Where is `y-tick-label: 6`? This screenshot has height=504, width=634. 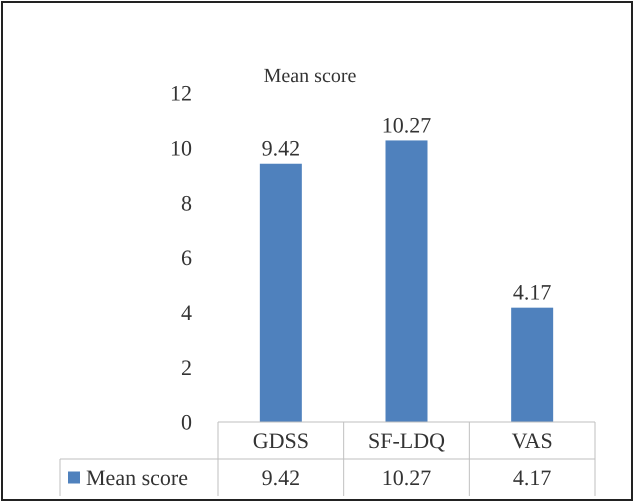
y-tick-label: 6 is located at coordinates (186, 257).